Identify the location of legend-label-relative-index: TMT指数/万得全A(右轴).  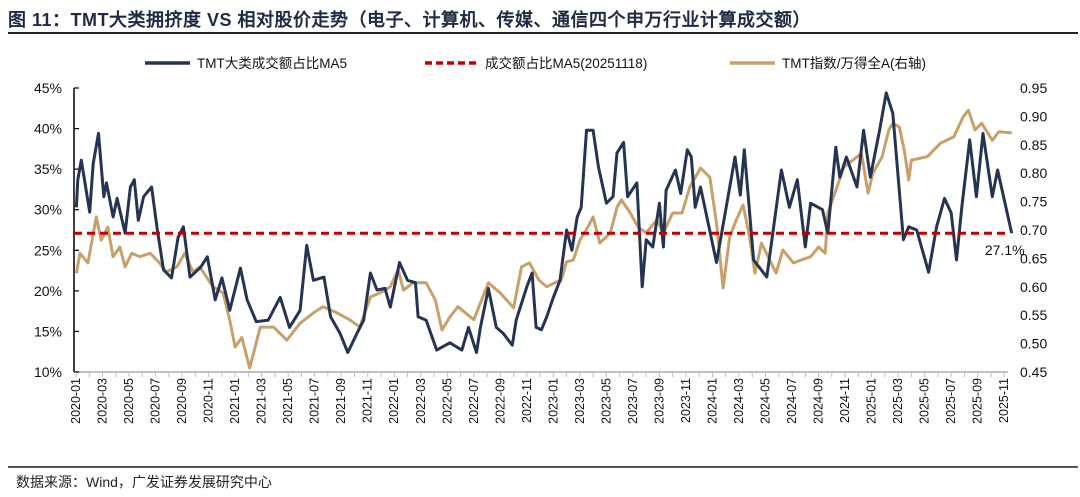
(854, 63).